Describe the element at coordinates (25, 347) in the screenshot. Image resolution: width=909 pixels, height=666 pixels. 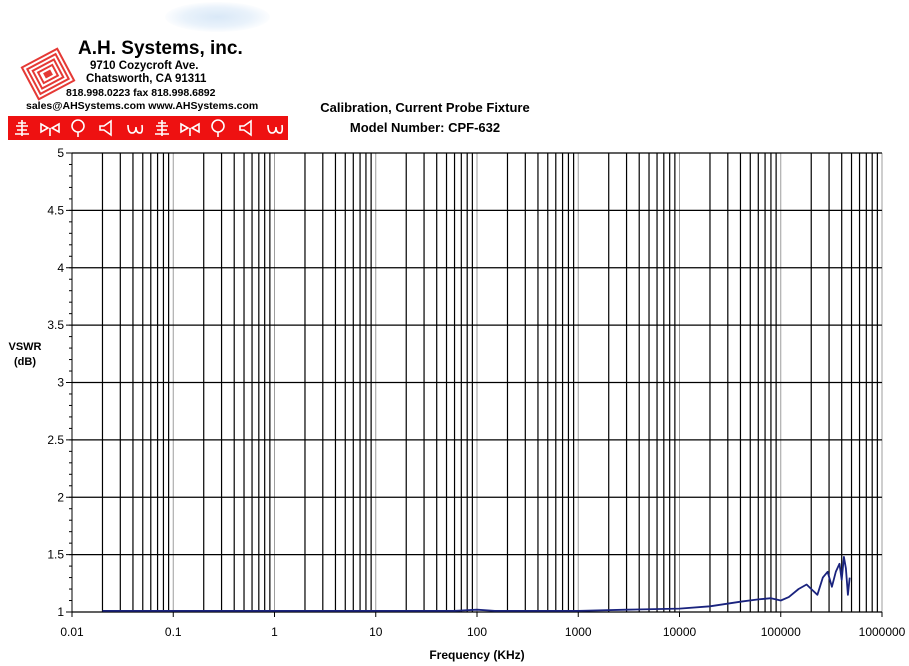
I see `y-axis-title: VSWR` at that location.